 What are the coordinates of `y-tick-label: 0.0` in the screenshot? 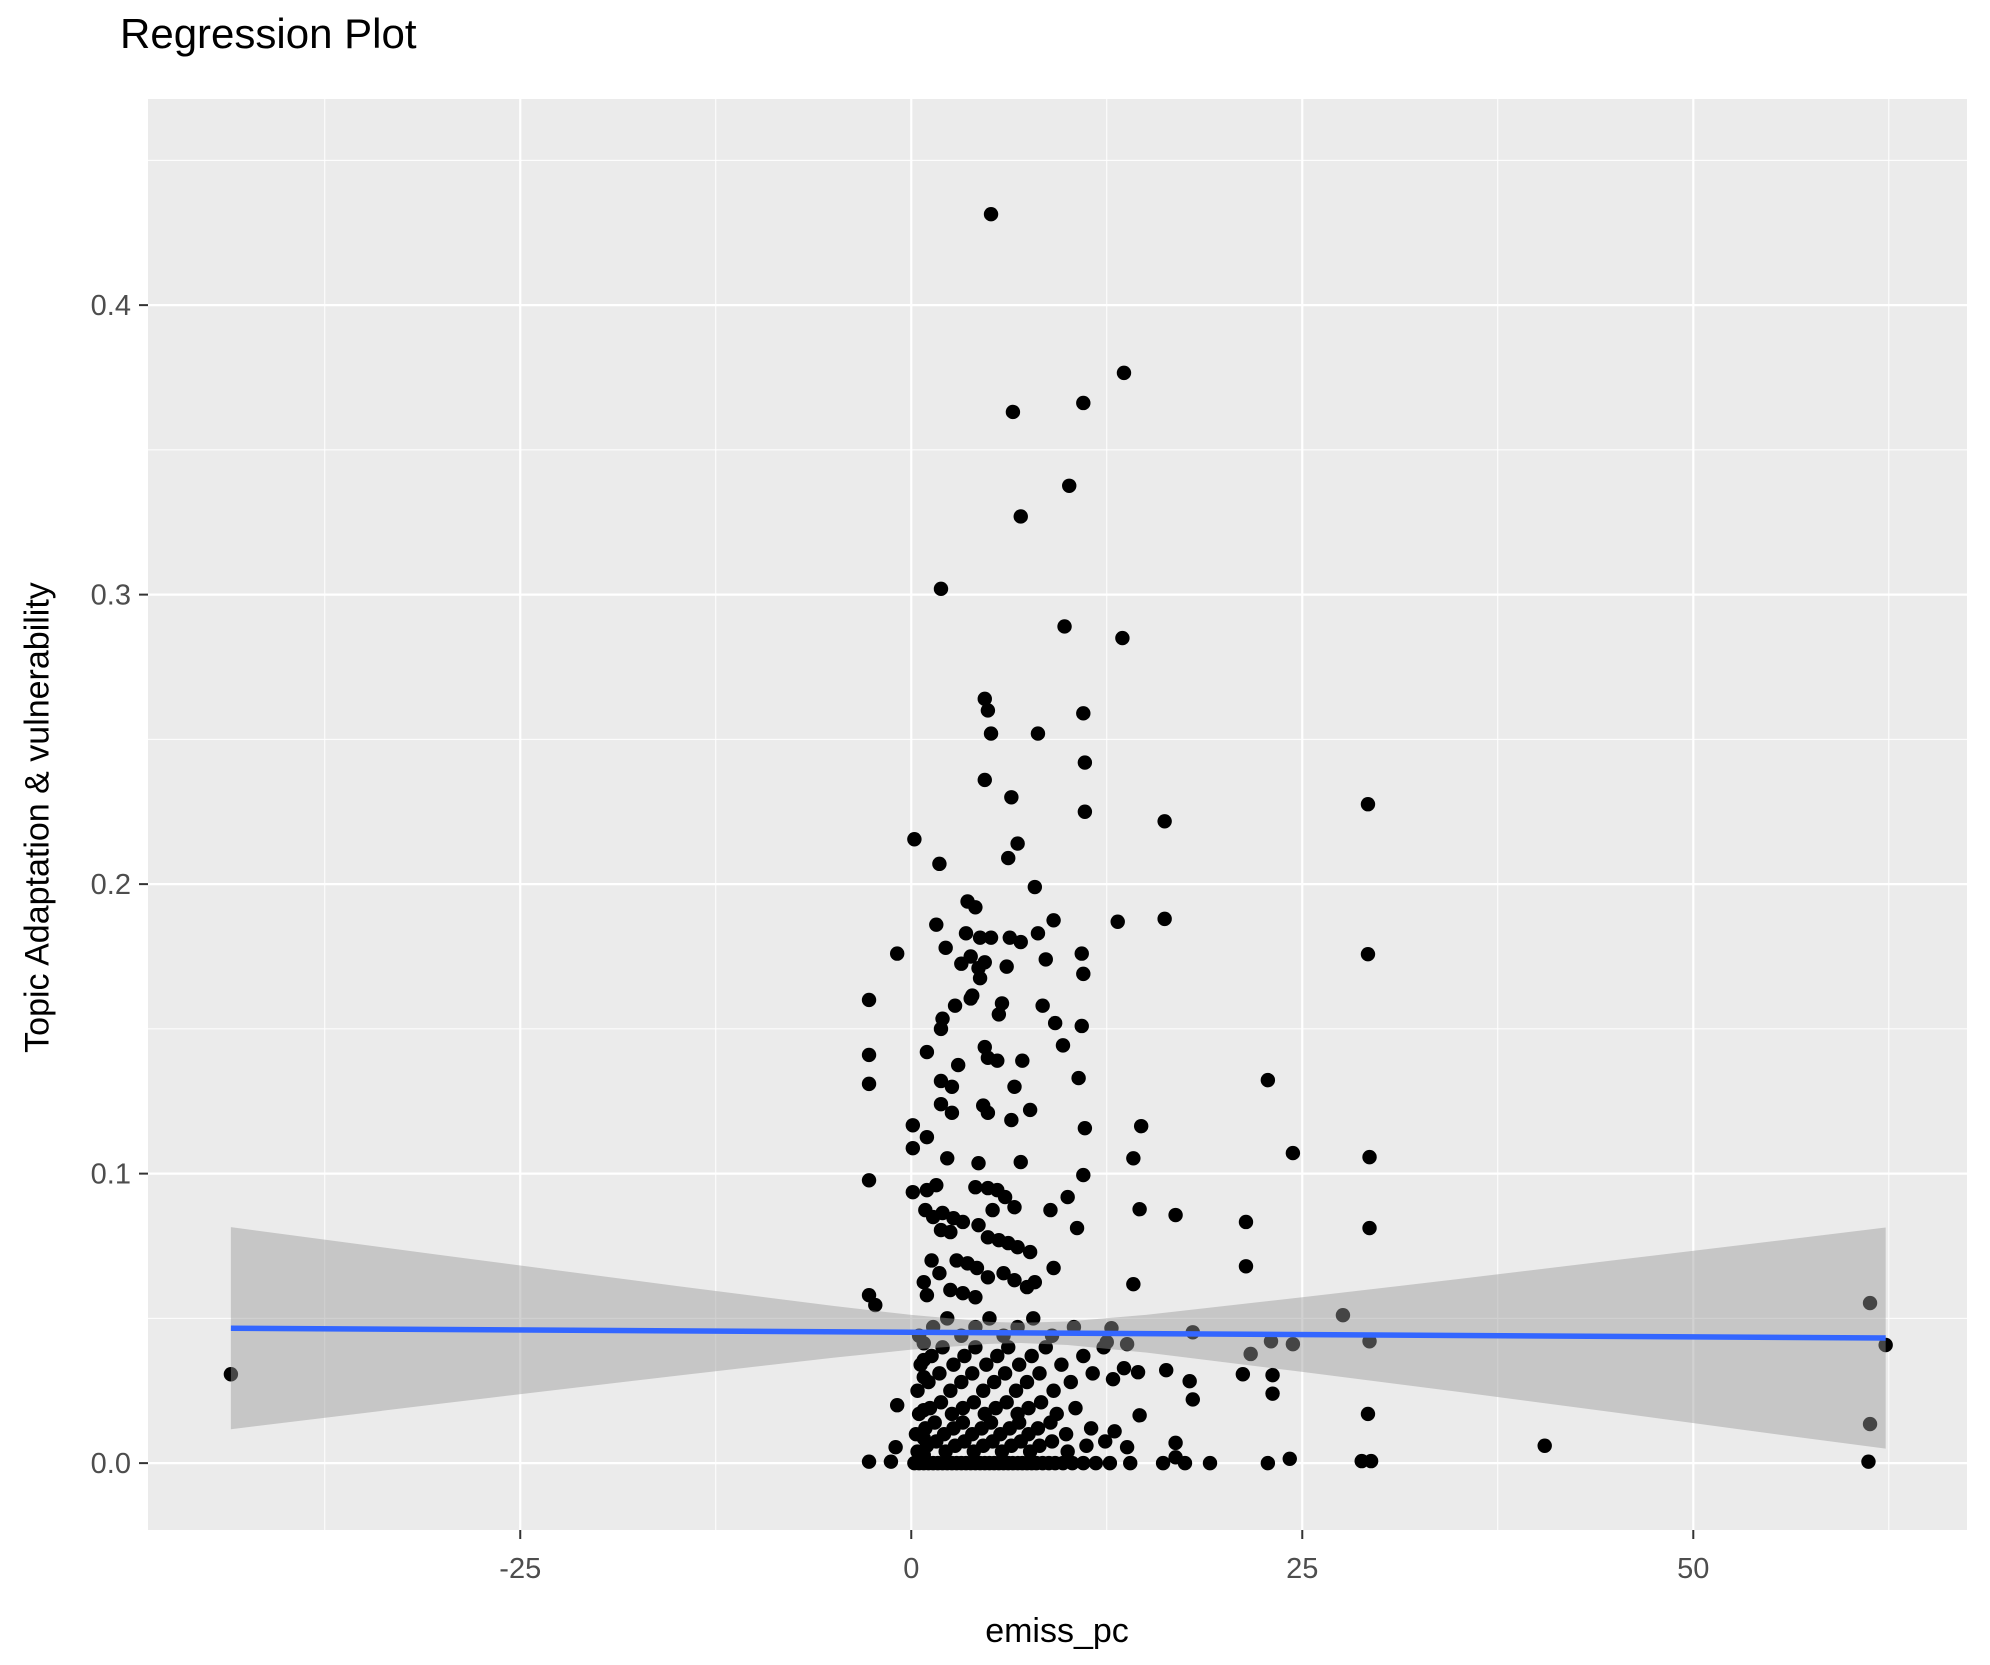 It's located at (111, 1464).